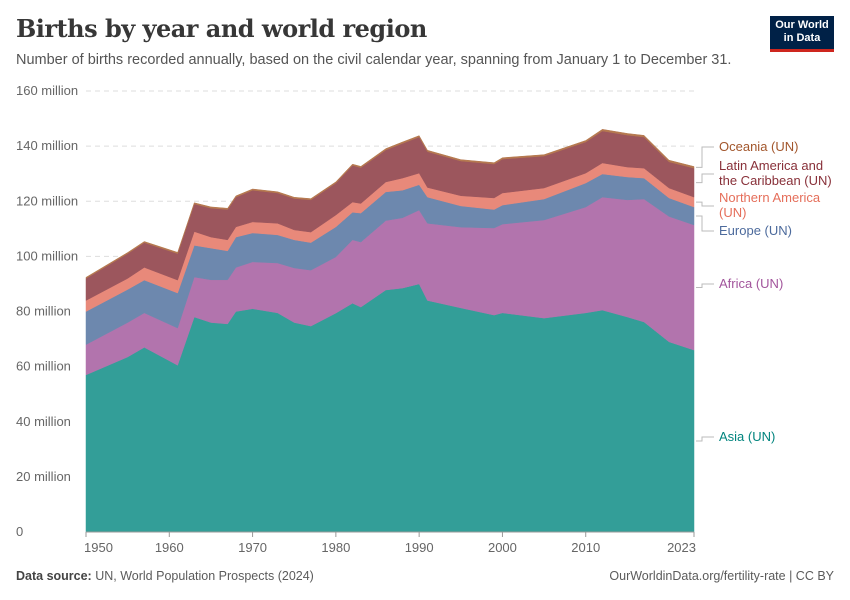 The height and width of the screenshot is (600, 850). What do you see at coordinates (43, 311) in the screenshot?
I see `y-tick-label: 80 million` at bounding box center [43, 311].